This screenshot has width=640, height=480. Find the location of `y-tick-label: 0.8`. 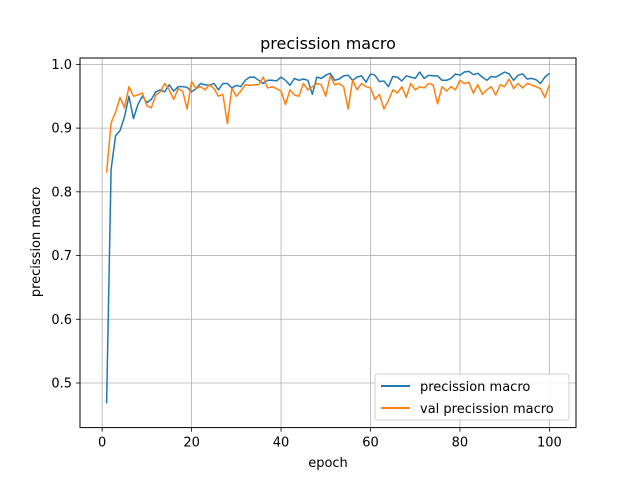

y-tick-label: 0.8 is located at coordinates (61, 192).